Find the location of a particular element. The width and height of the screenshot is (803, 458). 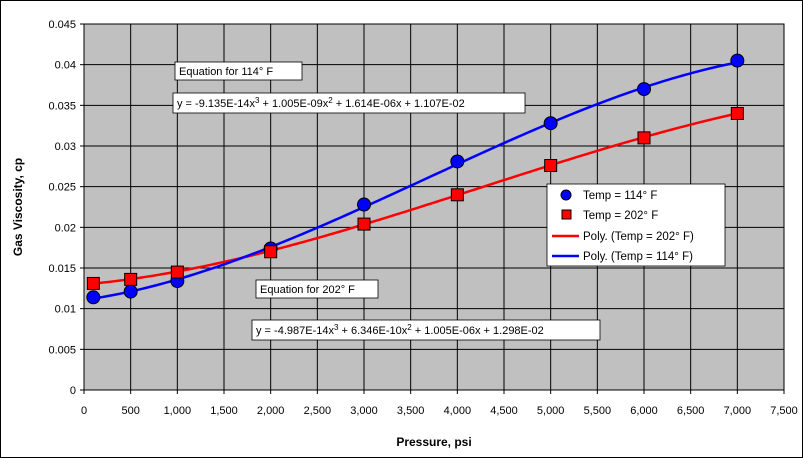

x-tick-label: 2,000 is located at coordinates (271, 411).